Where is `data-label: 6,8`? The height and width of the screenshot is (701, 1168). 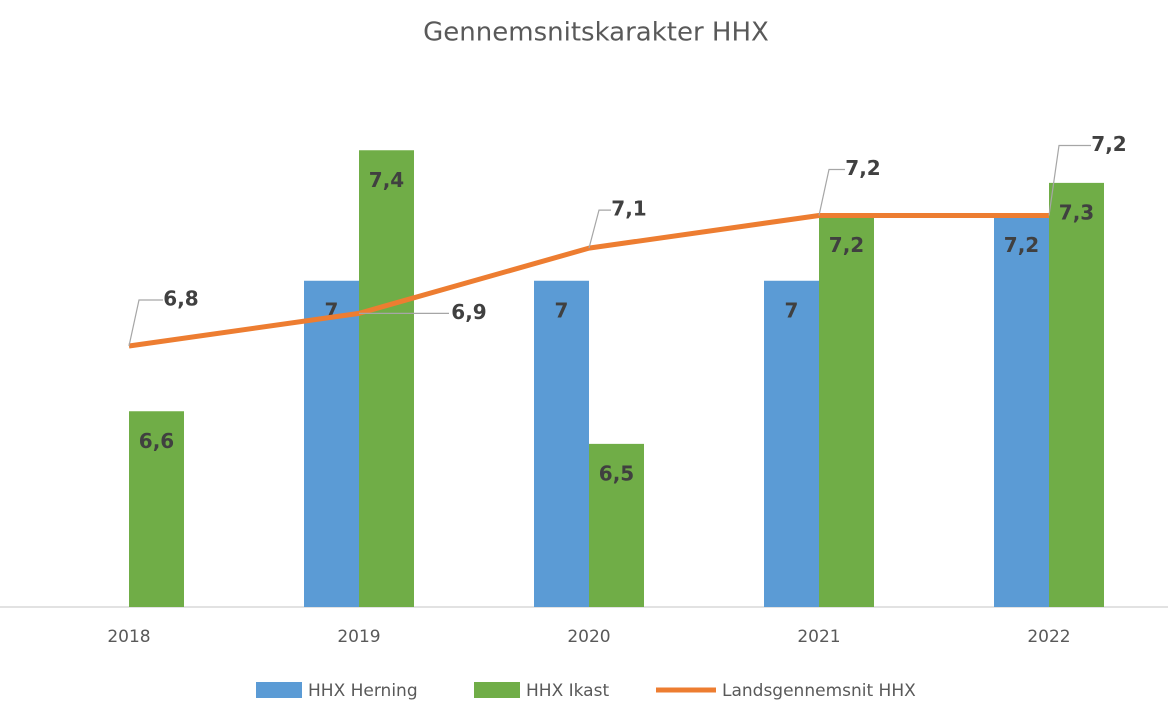 data-label: 6,8 is located at coordinates (180, 299).